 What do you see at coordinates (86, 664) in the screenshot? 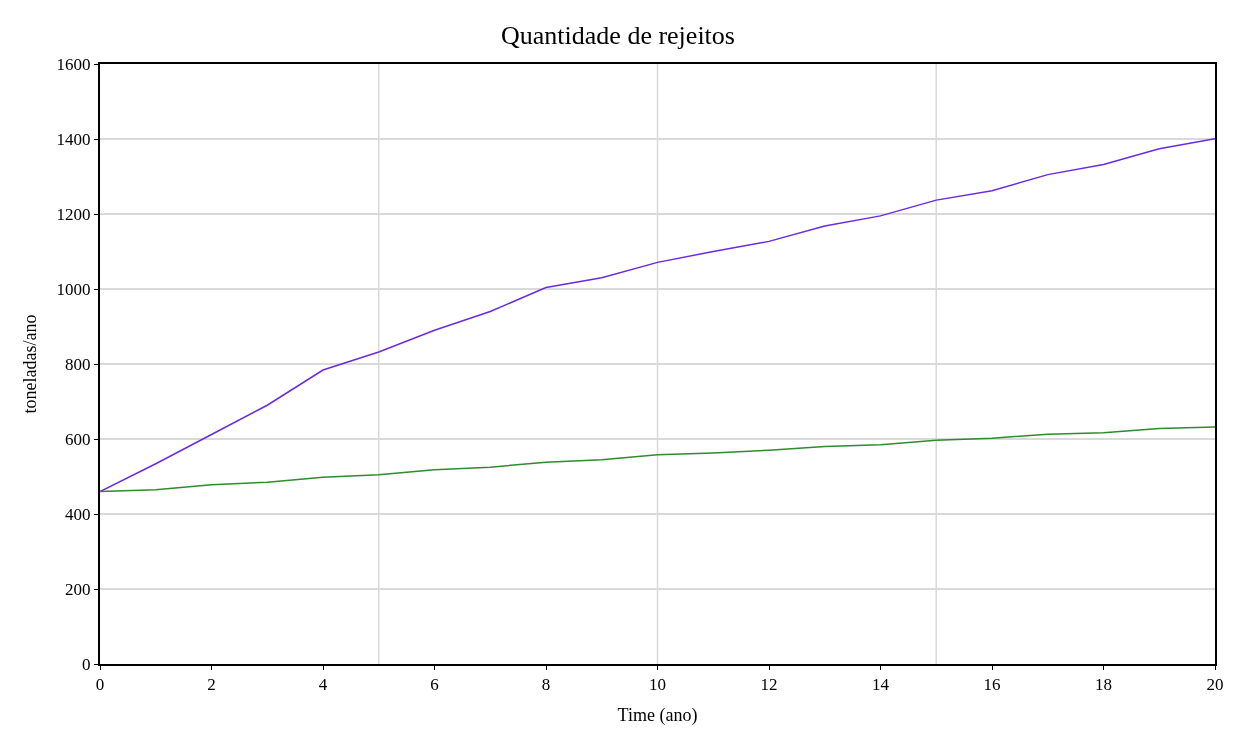
I see `y-tick-label: 0` at bounding box center [86, 664].